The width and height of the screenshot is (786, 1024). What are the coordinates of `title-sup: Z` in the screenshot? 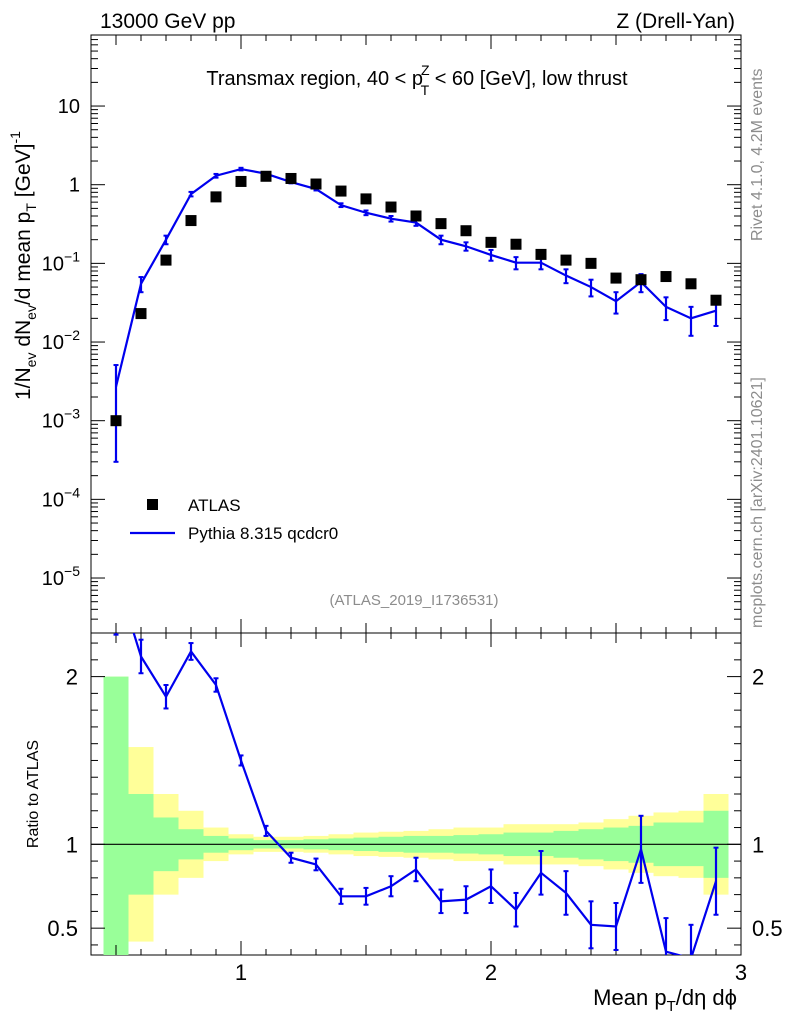 It's located at (425, 70).